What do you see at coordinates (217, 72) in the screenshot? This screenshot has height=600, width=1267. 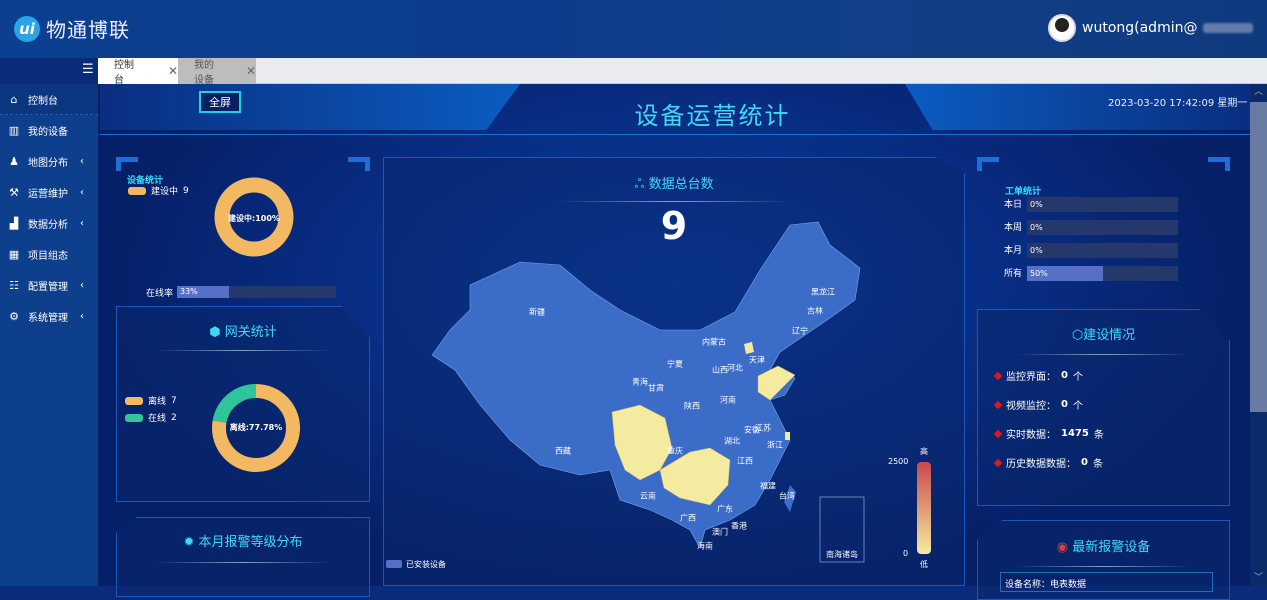 I see `tab-my-devices: 我的设备 ✕` at bounding box center [217, 72].